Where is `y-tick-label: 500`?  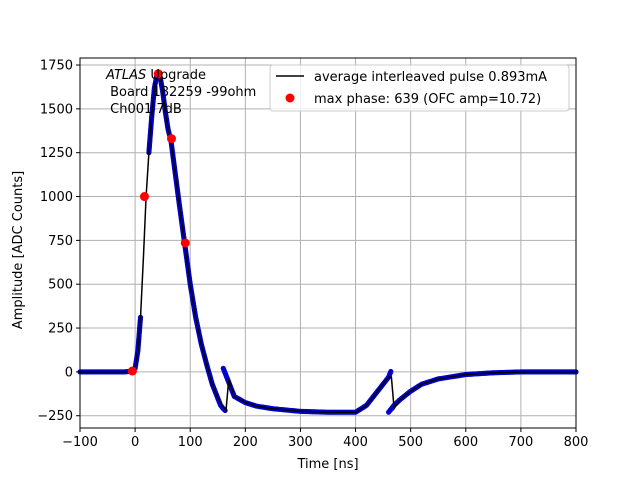 y-tick-label: 500 is located at coordinates (60, 285).